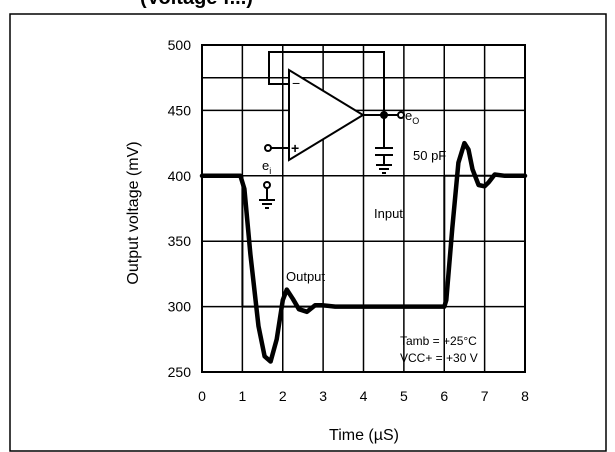  What do you see at coordinates (444, 396) in the screenshot?
I see `x-tick-label: 6` at bounding box center [444, 396].